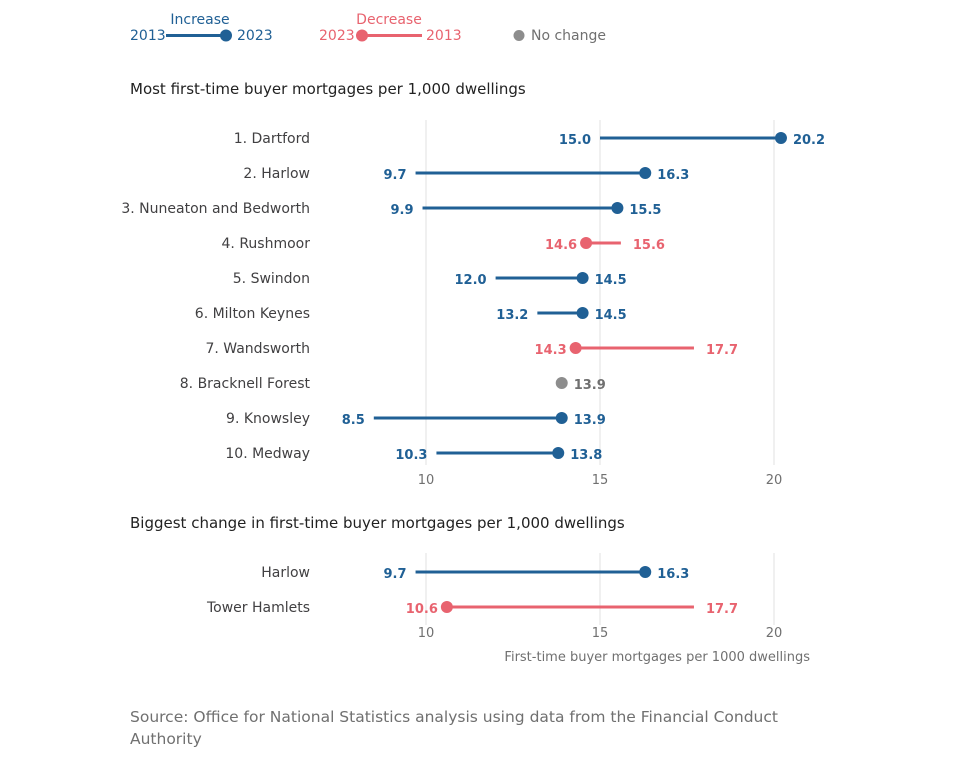  What do you see at coordinates (568, 36) in the screenshot?
I see `legend-nochange-label: No change` at bounding box center [568, 36].